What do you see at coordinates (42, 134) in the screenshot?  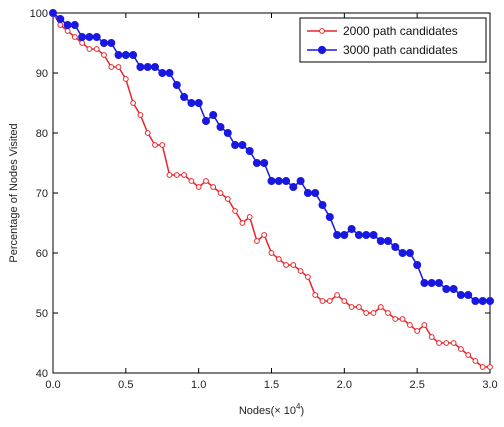 I see `y-tick-label: 80` at bounding box center [42, 134].